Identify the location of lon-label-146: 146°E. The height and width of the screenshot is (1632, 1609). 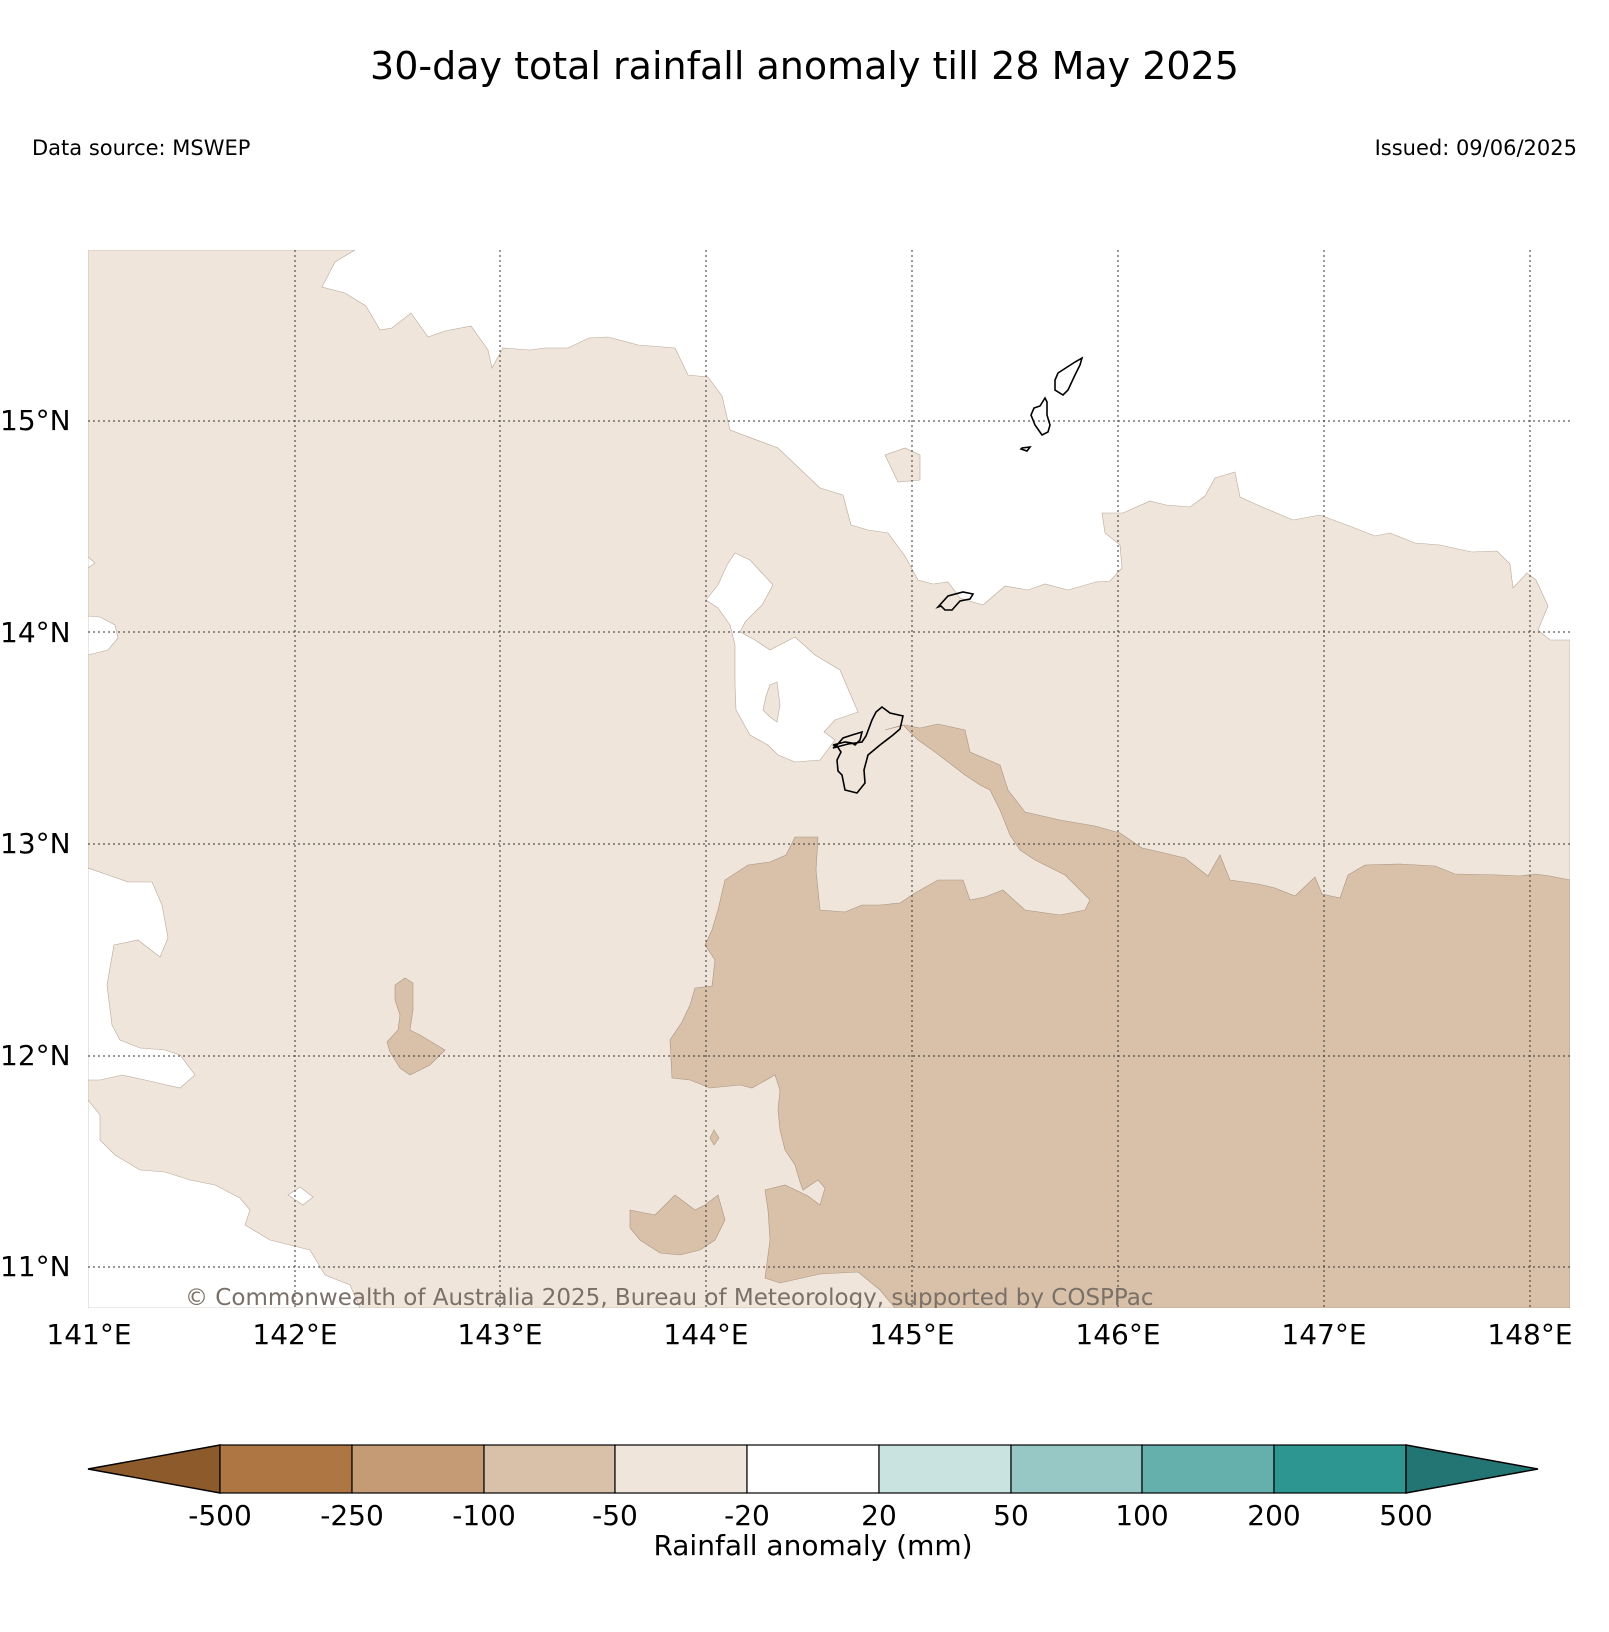
(1117, 1334).